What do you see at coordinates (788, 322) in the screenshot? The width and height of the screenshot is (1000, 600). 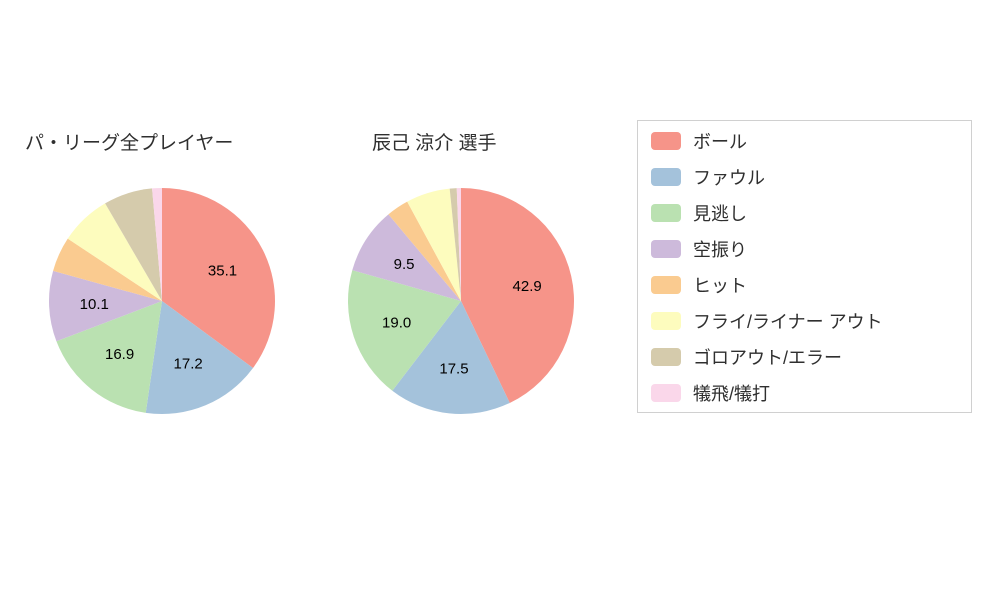 I see `legend-label: フライ/ライナー アウト` at bounding box center [788, 322].